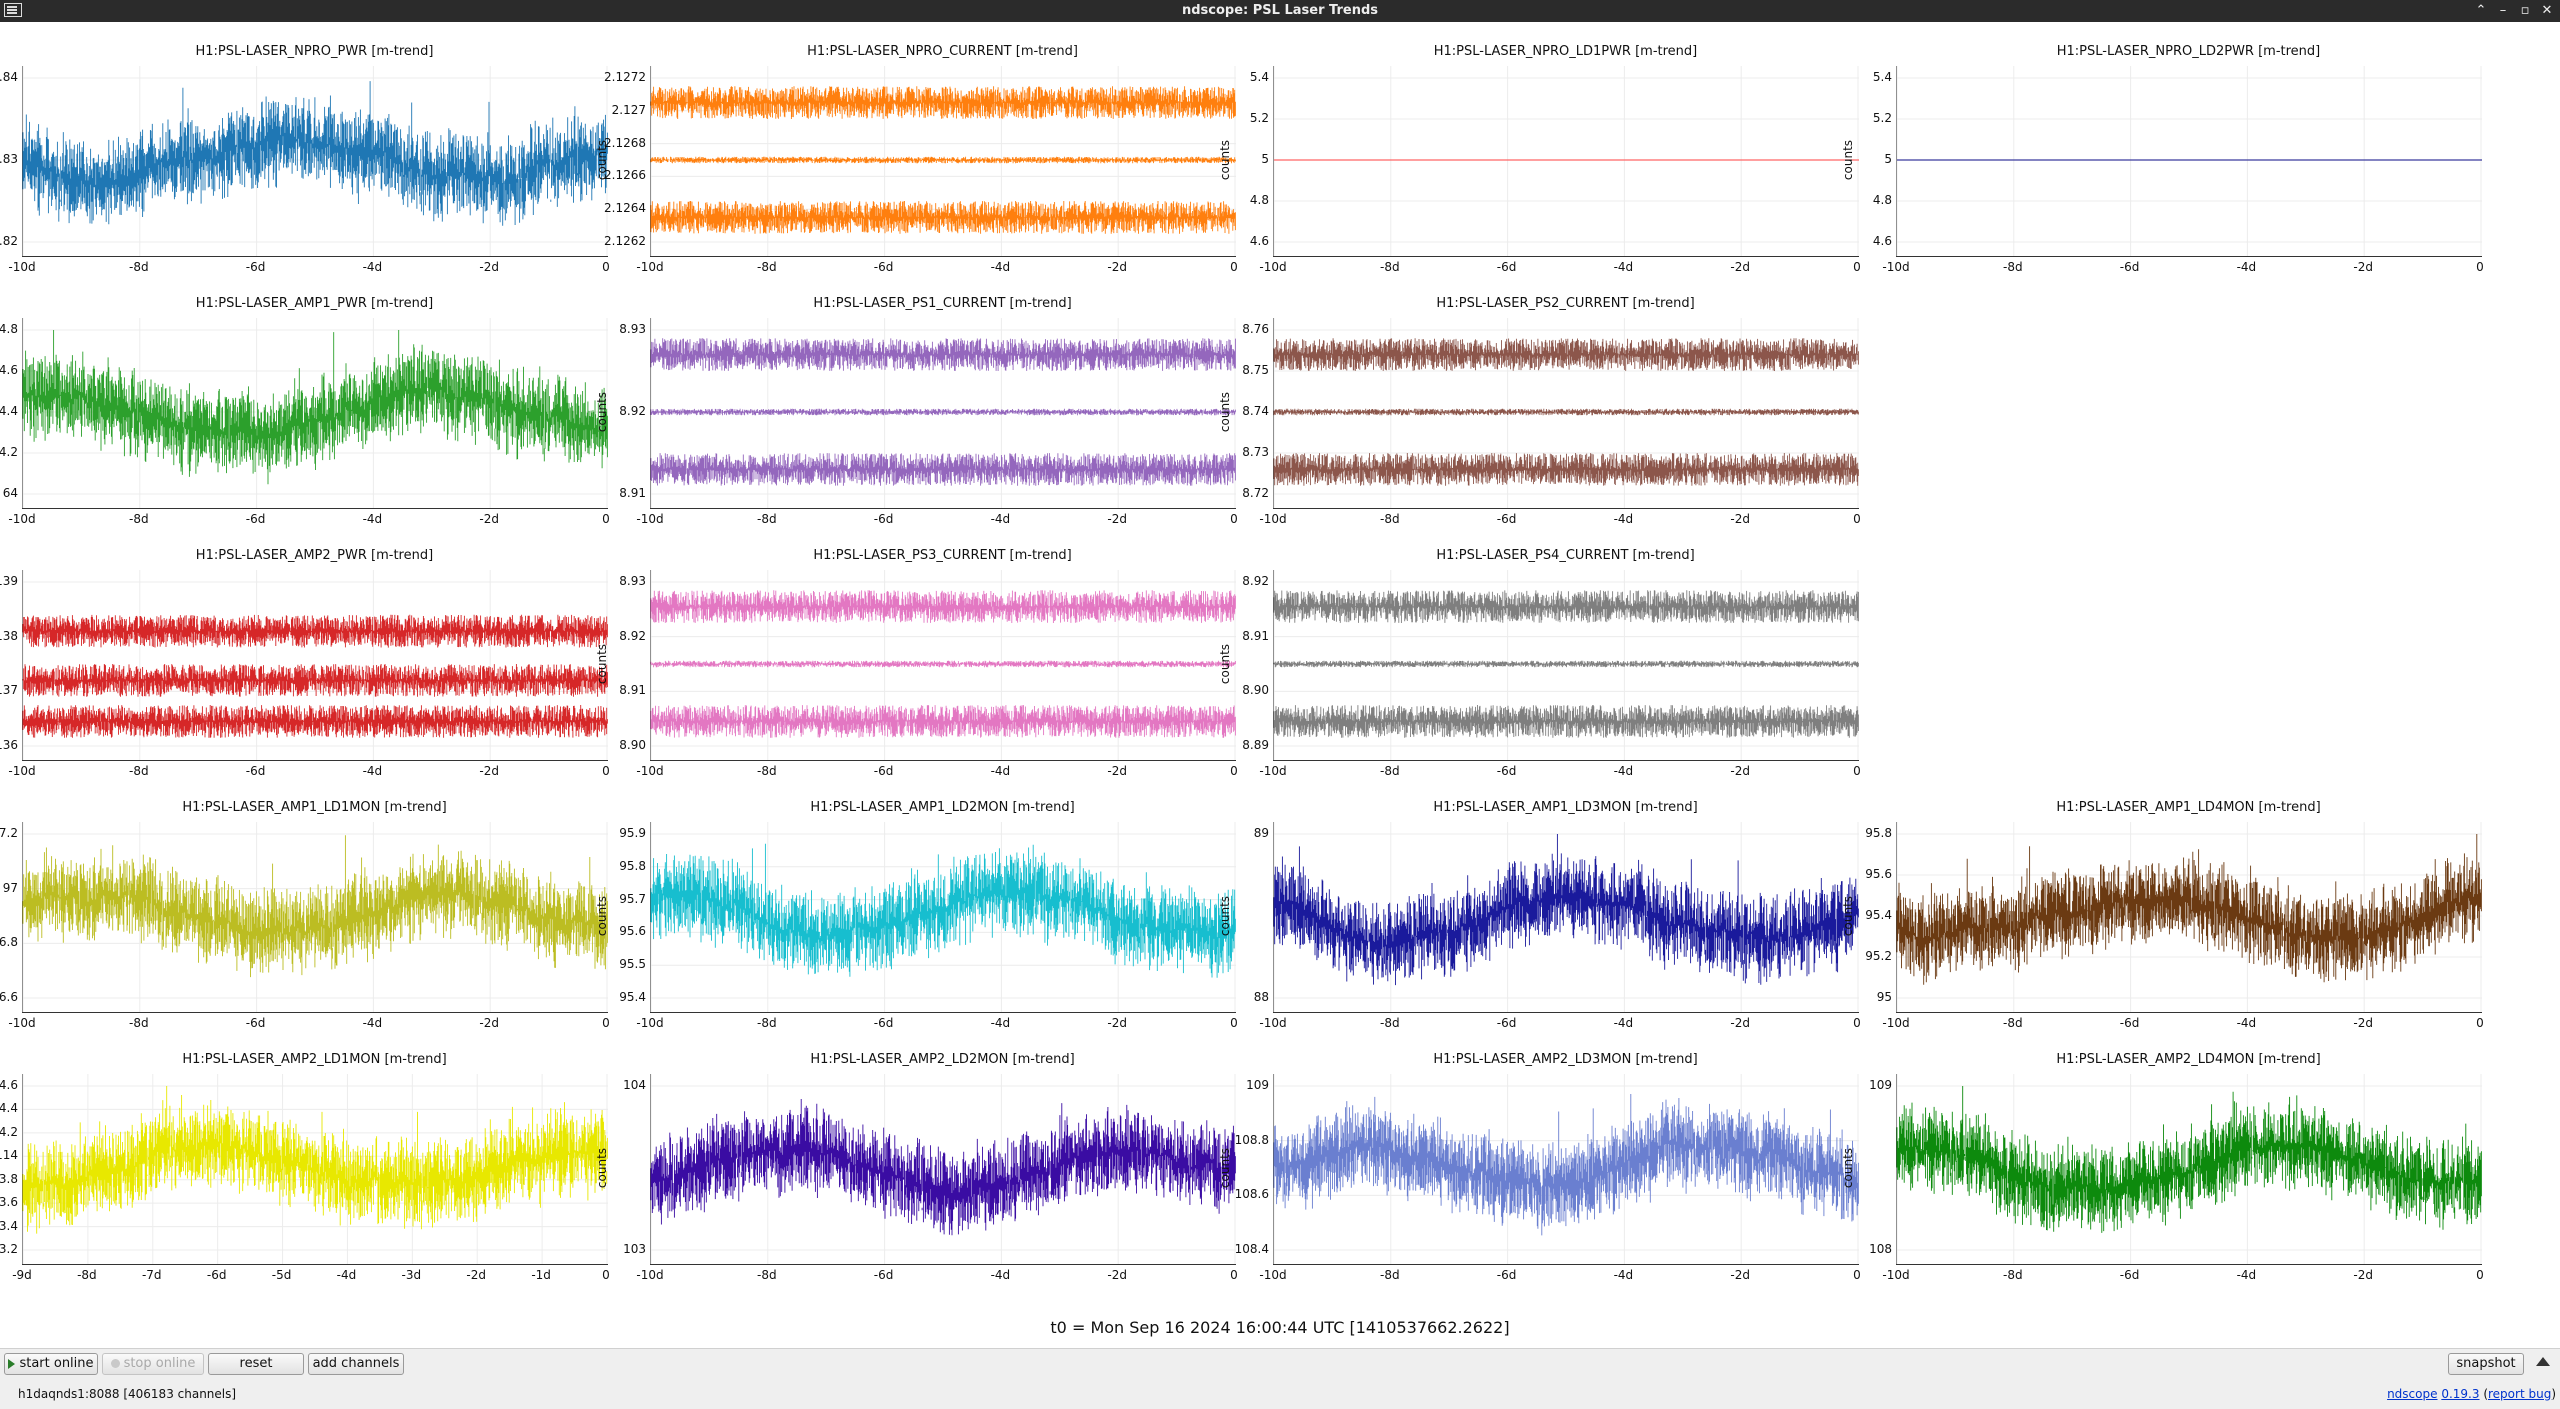 The width and height of the screenshot is (2560, 1409). What do you see at coordinates (356, 1364) in the screenshot?
I see `add-channels-button: add channels` at bounding box center [356, 1364].